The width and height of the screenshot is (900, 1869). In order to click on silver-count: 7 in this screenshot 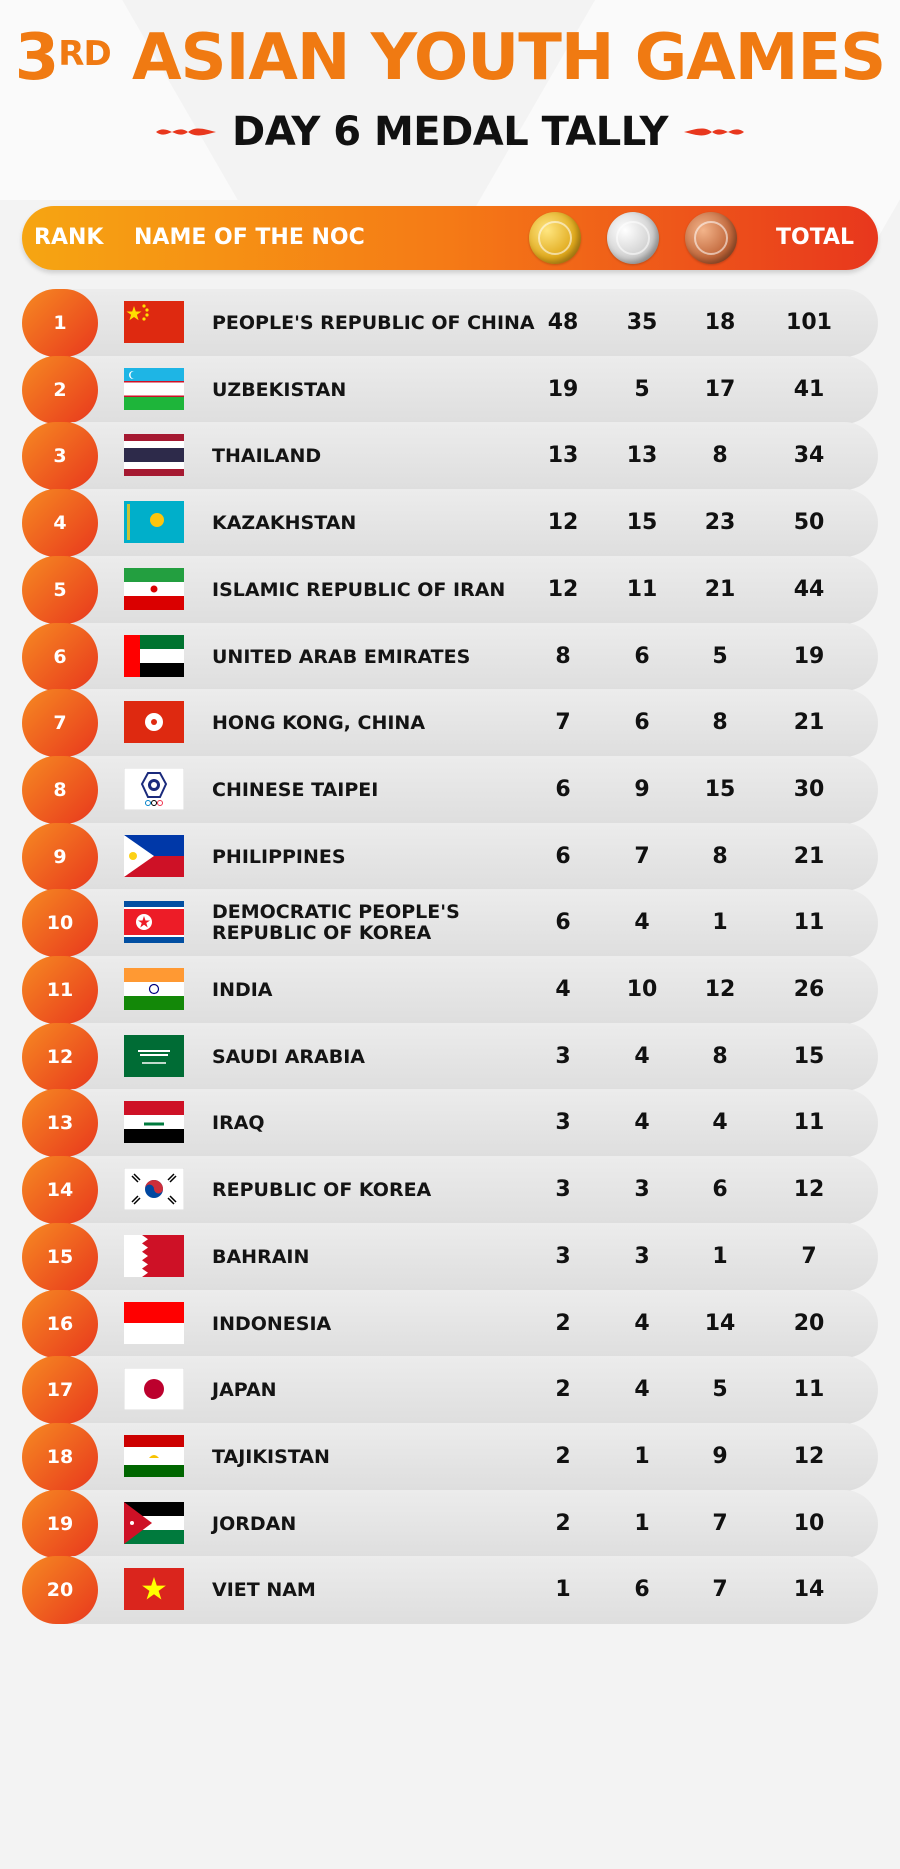, I will do `click(642, 856)`.